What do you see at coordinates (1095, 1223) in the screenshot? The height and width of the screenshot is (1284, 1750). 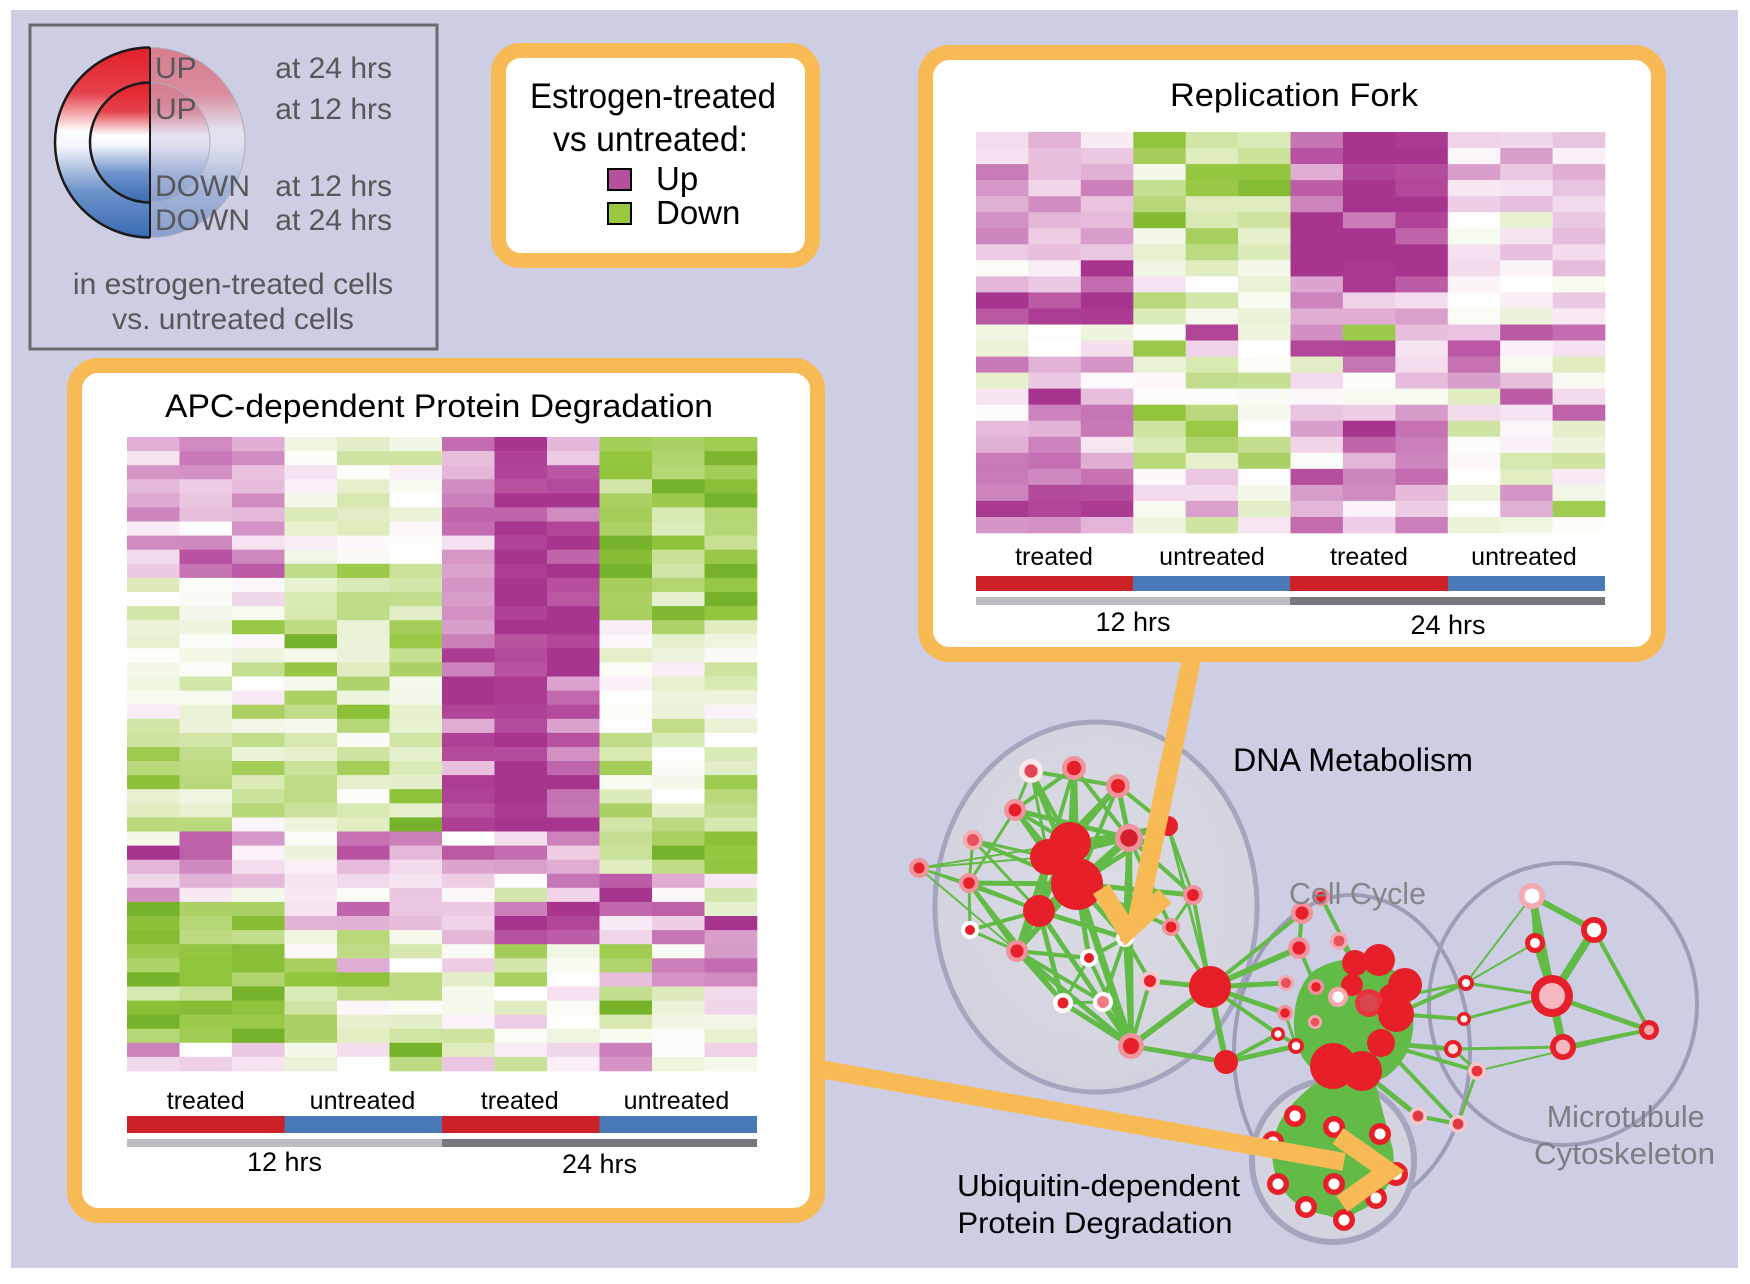 I see `svg-text: Protein Degradation` at bounding box center [1095, 1223].